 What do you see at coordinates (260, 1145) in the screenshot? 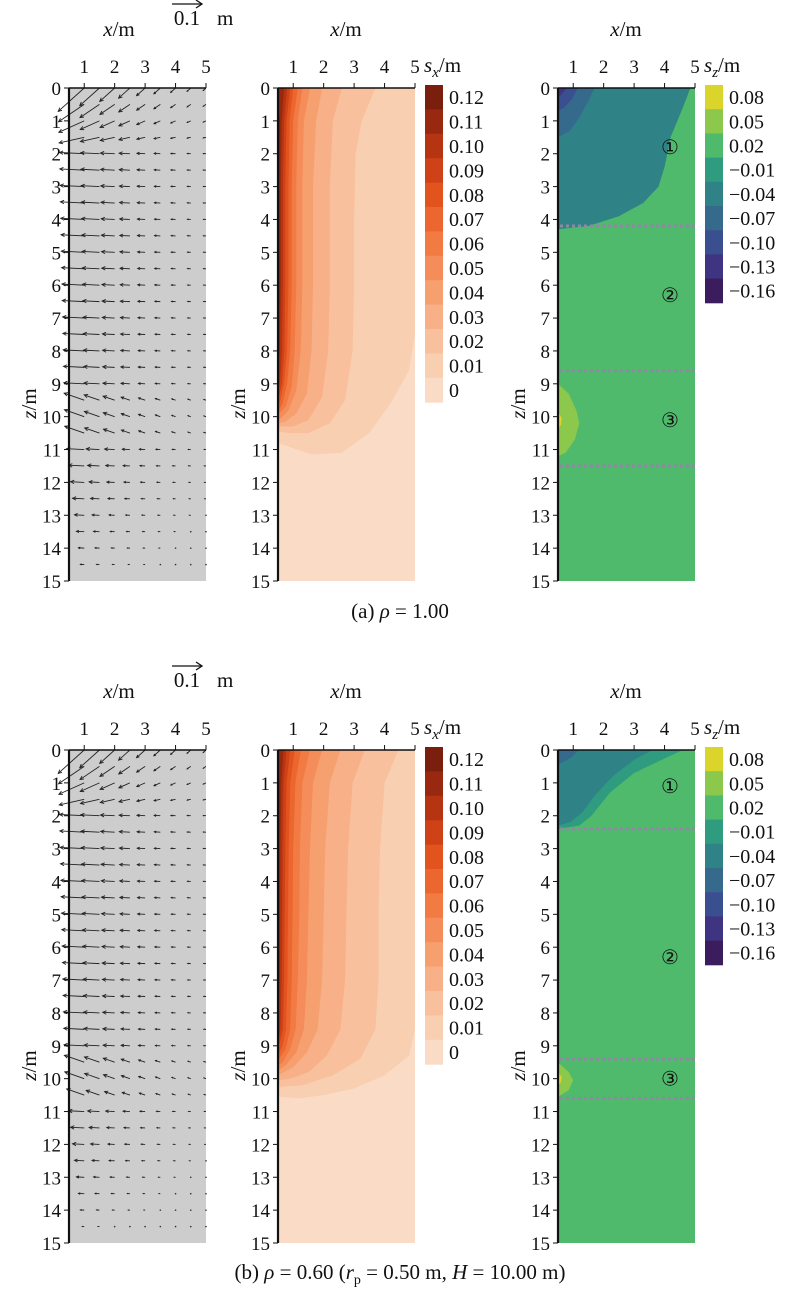
I see `z-tick-label: 12` at bounding box center [260, 1145].